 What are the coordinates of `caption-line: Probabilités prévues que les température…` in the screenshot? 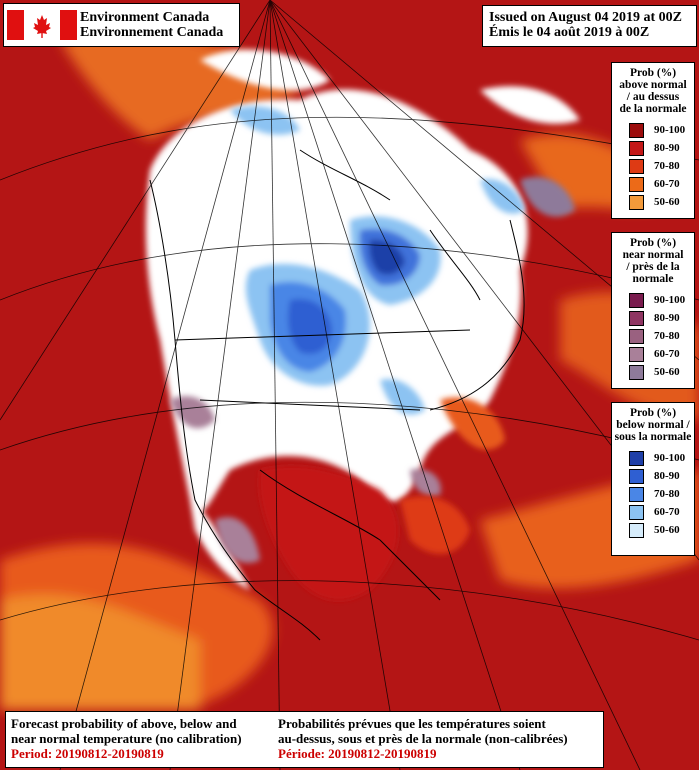 It's located at (412, 723).